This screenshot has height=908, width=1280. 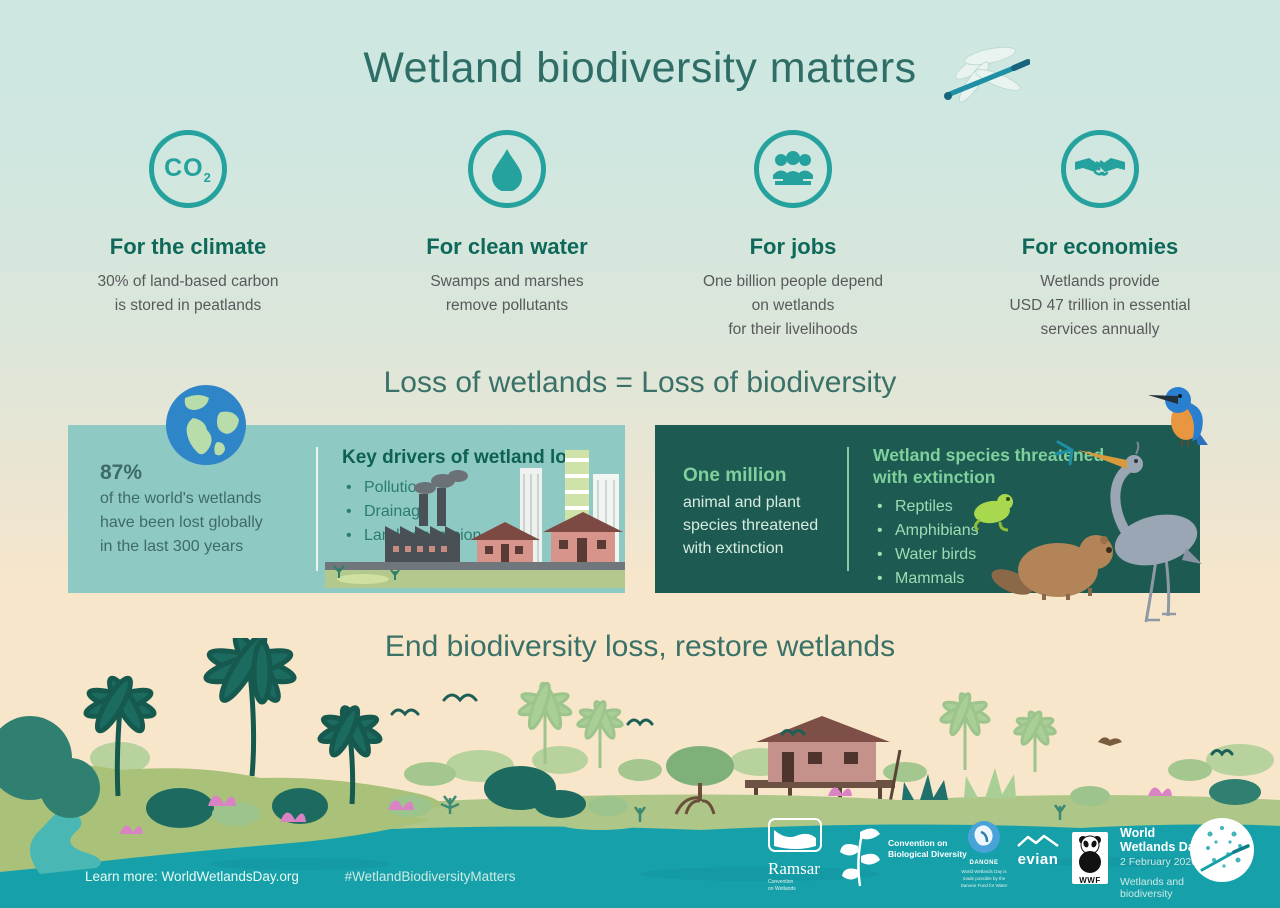 I want to click on co2-icon: CO2, so click(x=188, y=169).